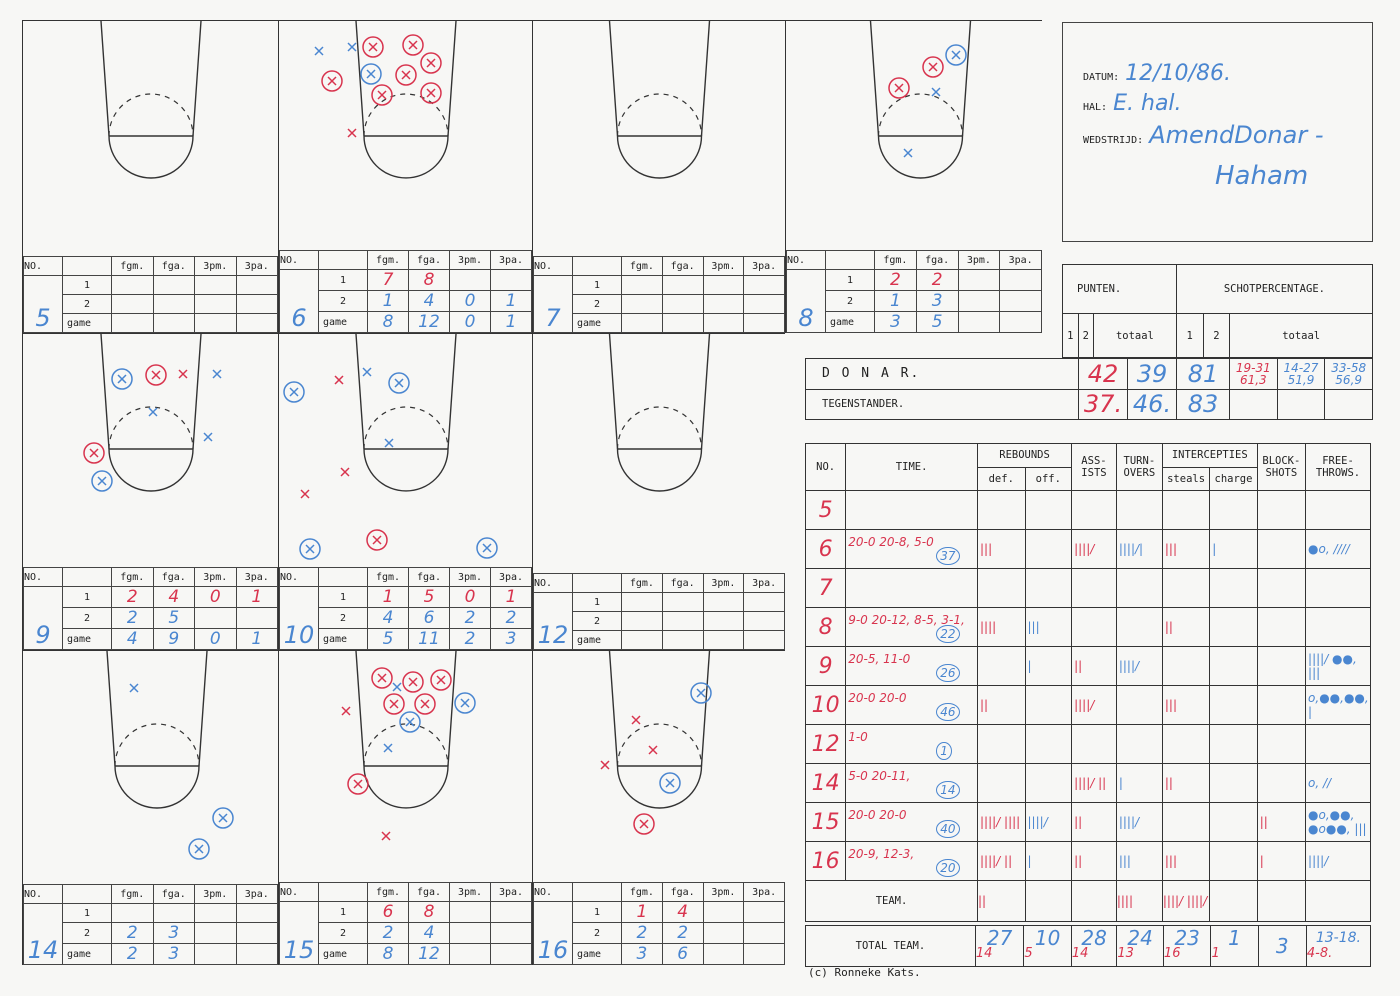 Image resolution: width=1400 pixels, height=996 pixels. Describe the element at coordinates (890, 946) in the screenshot. I see `total-team-label: TOTAL TEAM.` at that location.